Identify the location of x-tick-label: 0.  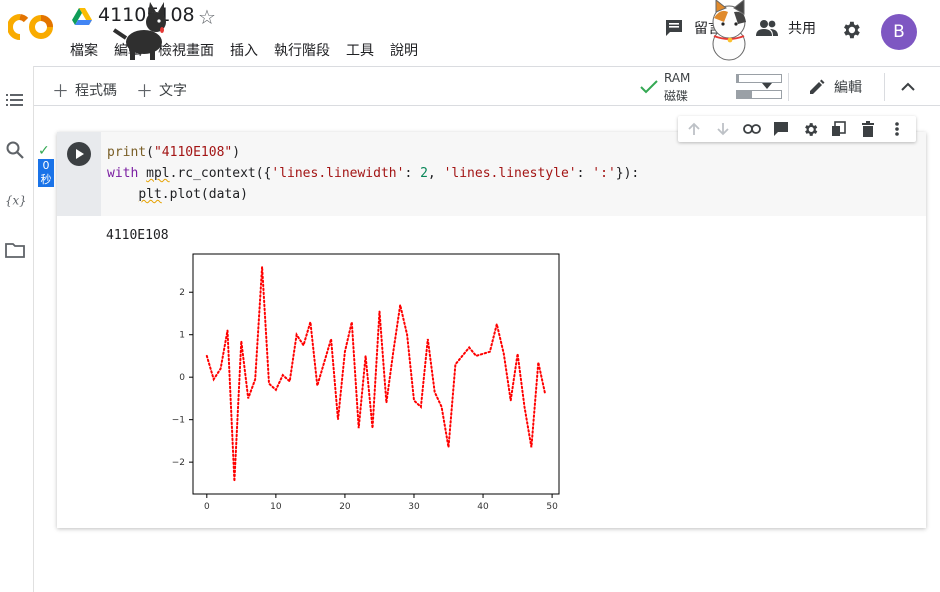
(207, 507).